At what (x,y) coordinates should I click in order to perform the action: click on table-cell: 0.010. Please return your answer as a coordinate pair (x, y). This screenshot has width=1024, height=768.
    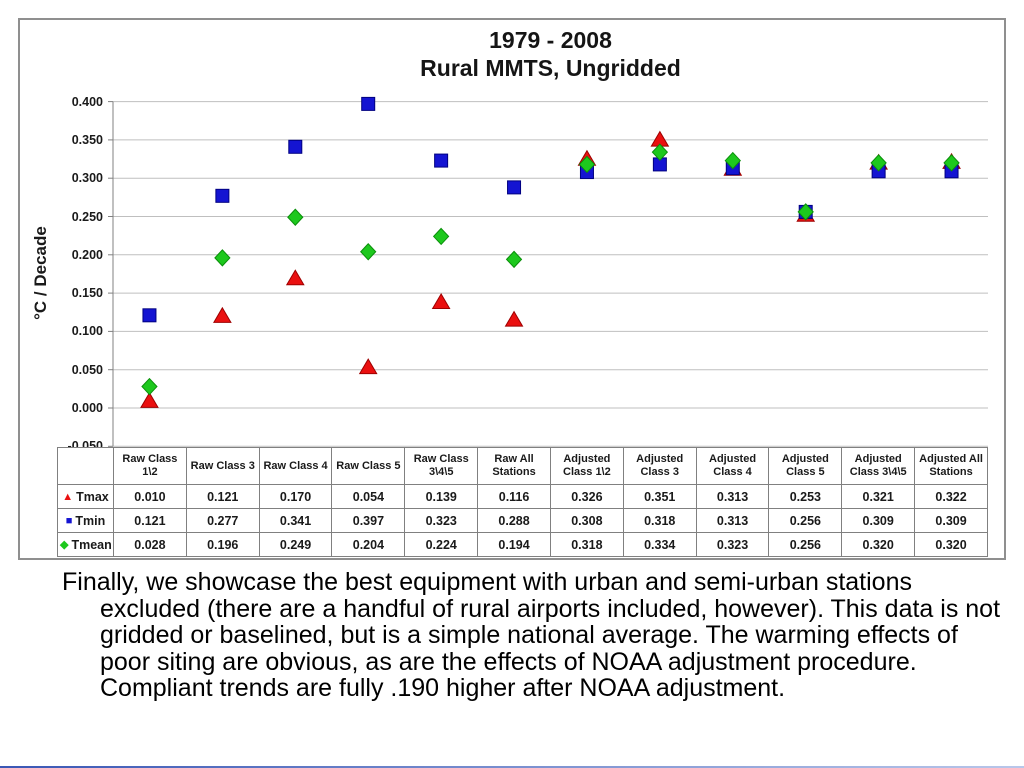
    Looking at the image, I should click on (150, 496).